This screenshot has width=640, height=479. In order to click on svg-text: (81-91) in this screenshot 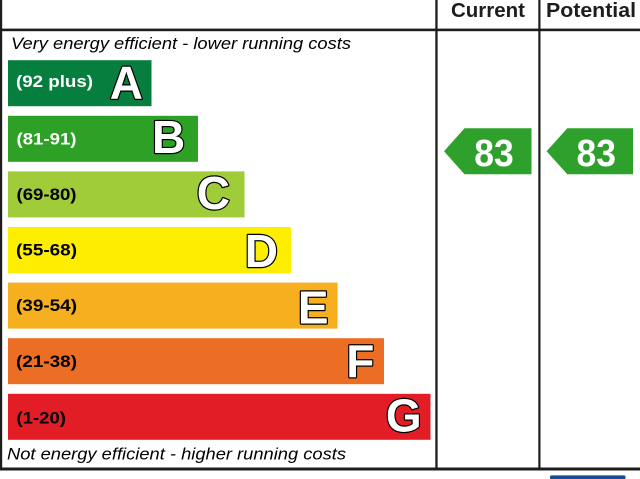, I will do `click(47, 138)`.